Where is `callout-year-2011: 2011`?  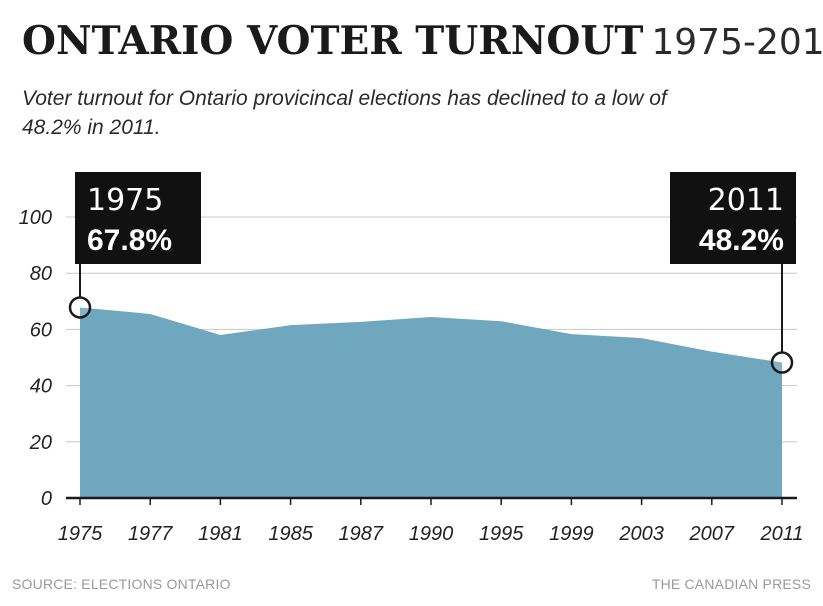 callout-year-2011: 2011 is located at coordinates (746, 200).